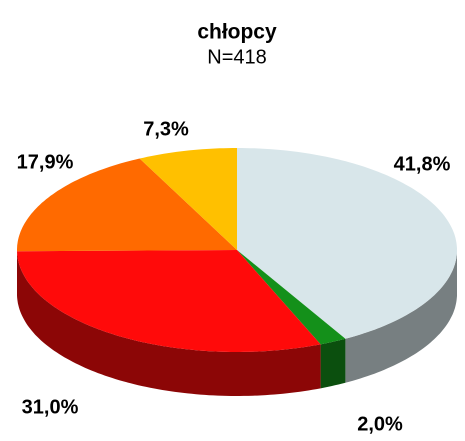  Describe the element at coordinates (380, 424) in the screenshot. I see `data-label: 2,0%` at that location.